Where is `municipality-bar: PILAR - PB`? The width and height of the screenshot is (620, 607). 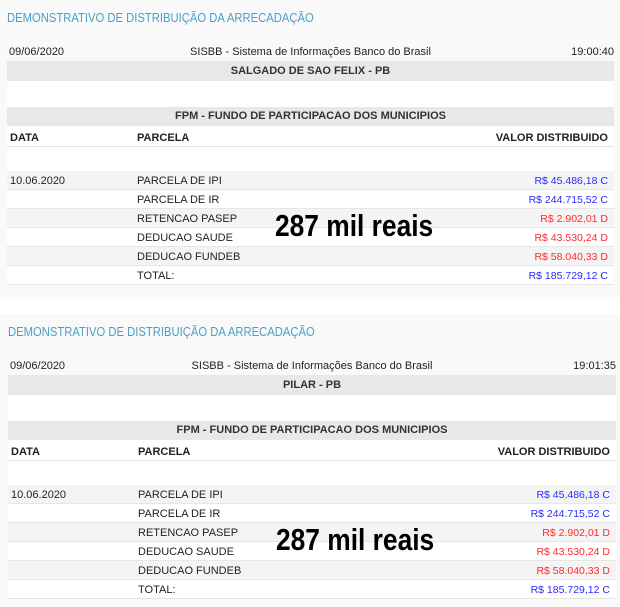 municipality-bar: PILAR - PB is located at coordinates (312, 385).